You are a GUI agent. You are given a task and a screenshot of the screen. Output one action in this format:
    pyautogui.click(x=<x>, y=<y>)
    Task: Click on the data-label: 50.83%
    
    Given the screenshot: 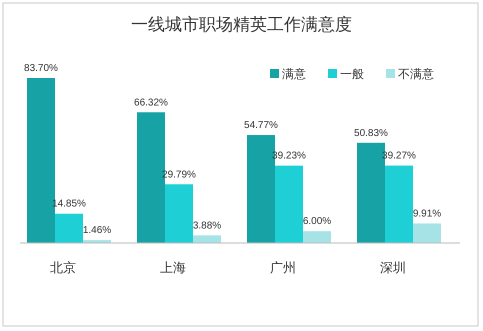 What is the action you would take?
    pyautogui.click(x=371, y=133)
    